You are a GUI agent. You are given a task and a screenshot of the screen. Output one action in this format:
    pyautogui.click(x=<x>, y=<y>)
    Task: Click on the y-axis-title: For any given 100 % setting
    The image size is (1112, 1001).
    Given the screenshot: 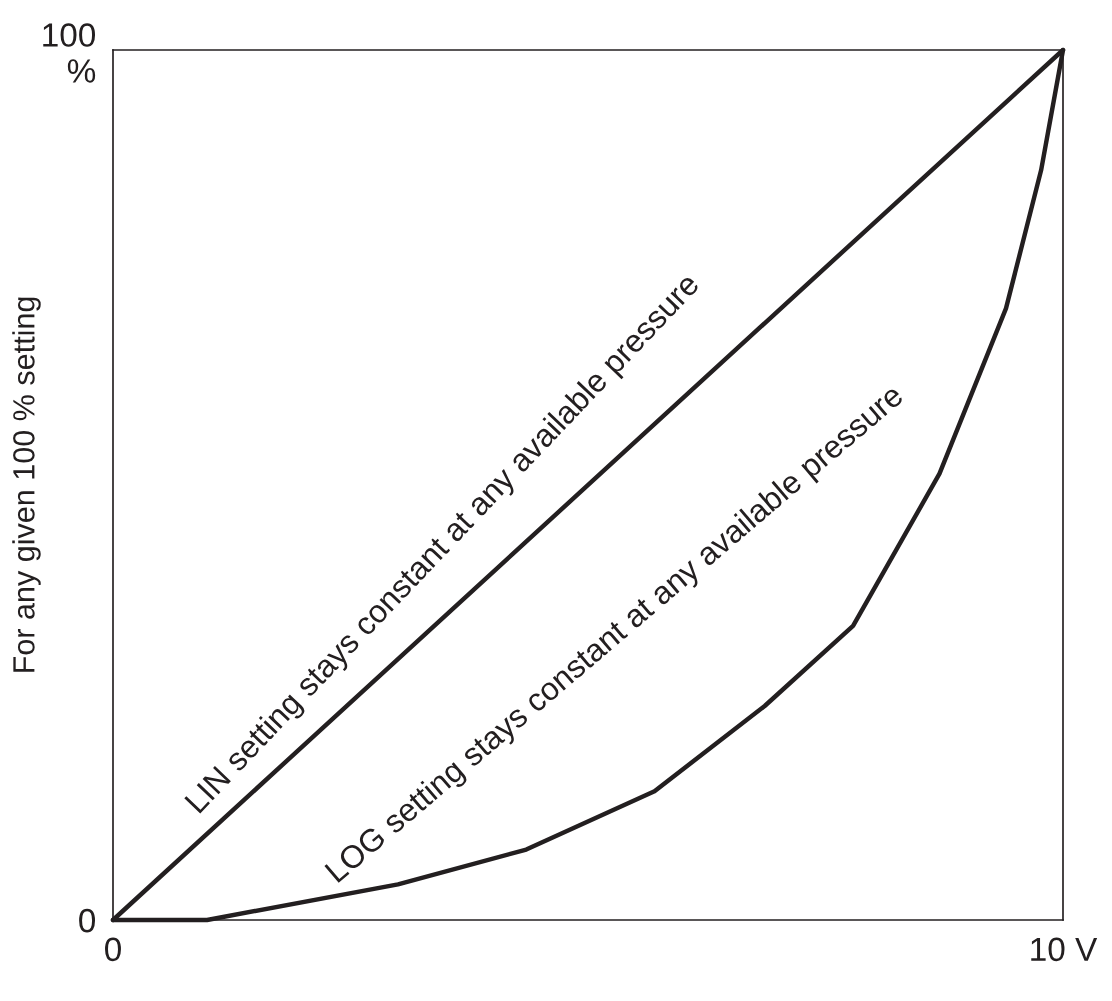 What is the action you would take?
    pyautogui.click(x=26, y=484)
    